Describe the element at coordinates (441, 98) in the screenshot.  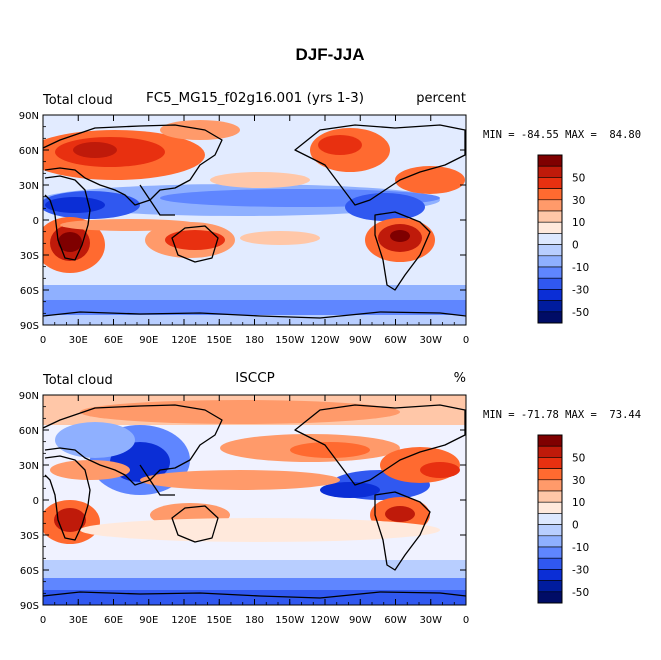
I see `panel-right-label: percent` at that location.